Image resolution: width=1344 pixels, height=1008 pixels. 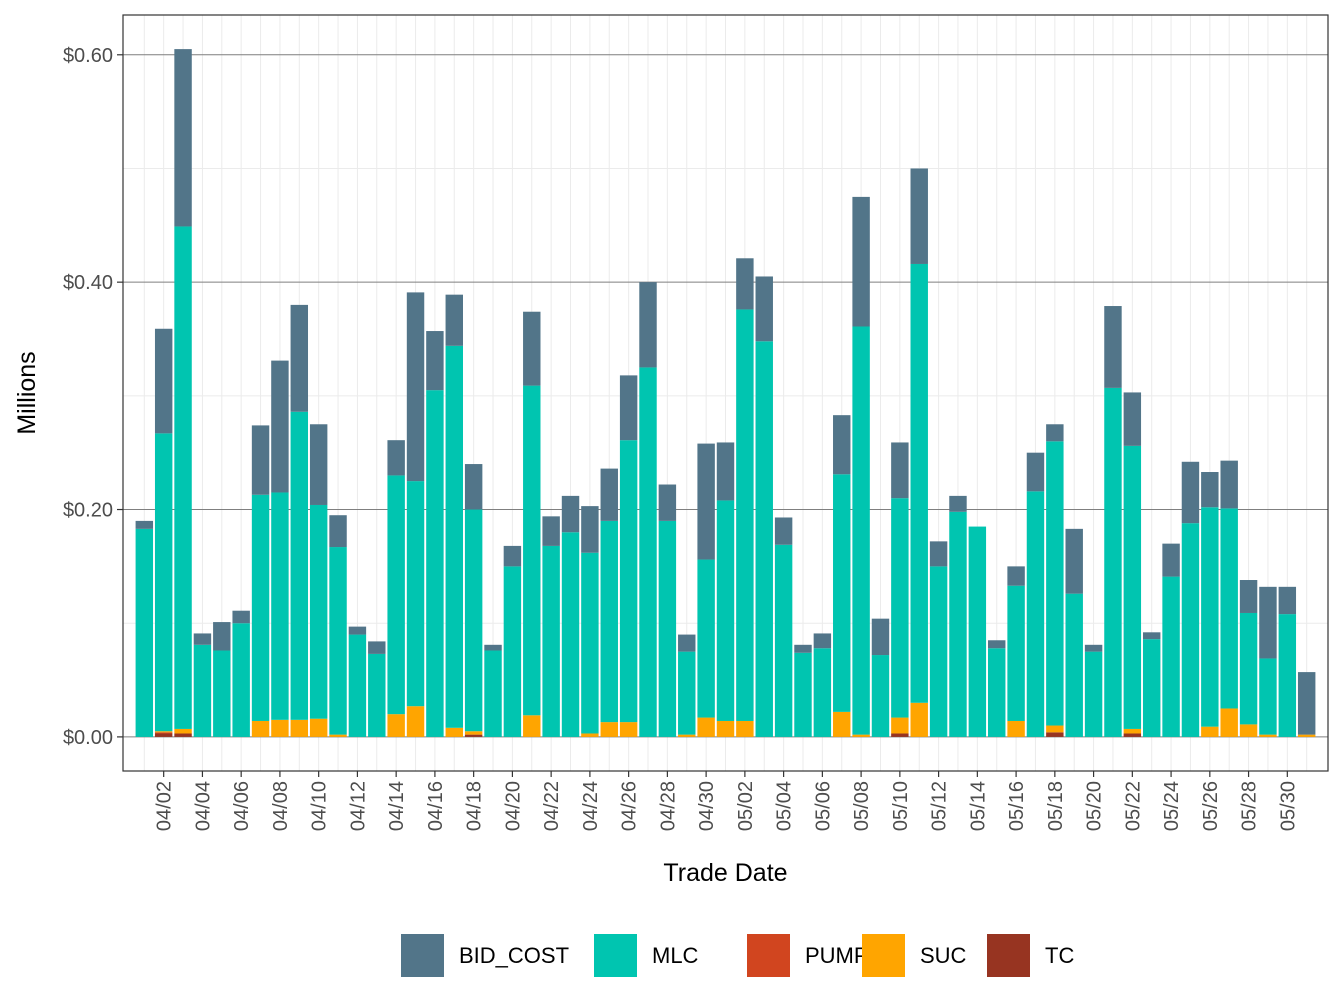 What do you see at coordinates (883, 955) in the screenshot?
I see `legend-key-suc` at bounding box center [883, 955].